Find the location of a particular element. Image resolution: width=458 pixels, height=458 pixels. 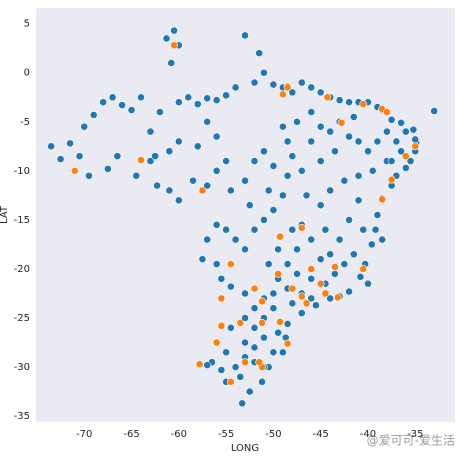

y-tick-label: 5 is located at coordinates (27, 24).